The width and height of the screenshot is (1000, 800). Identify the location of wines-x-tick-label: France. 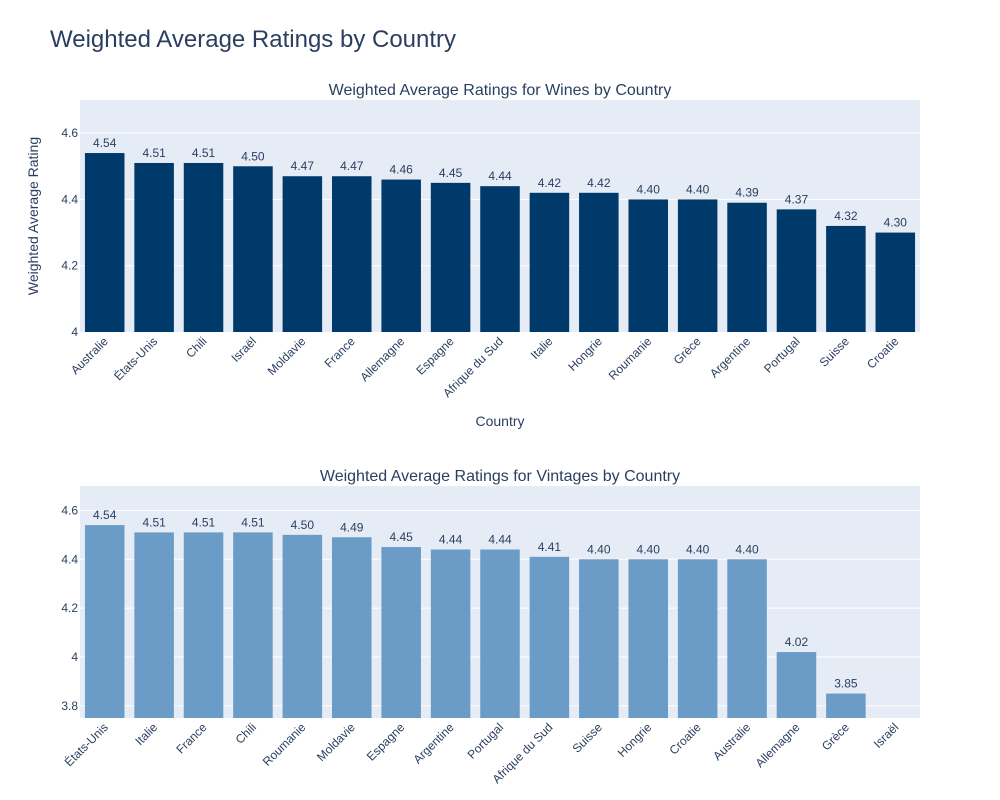
(340, 352).